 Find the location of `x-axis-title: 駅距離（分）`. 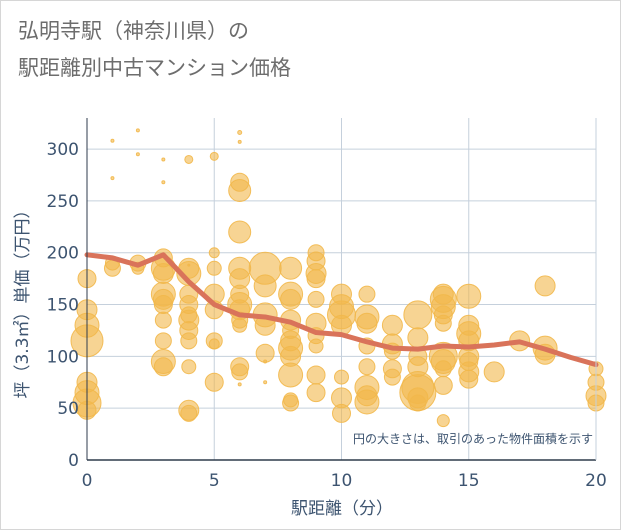

x-axis-title: 駅距離（分） is located at coordinates (342, 509).